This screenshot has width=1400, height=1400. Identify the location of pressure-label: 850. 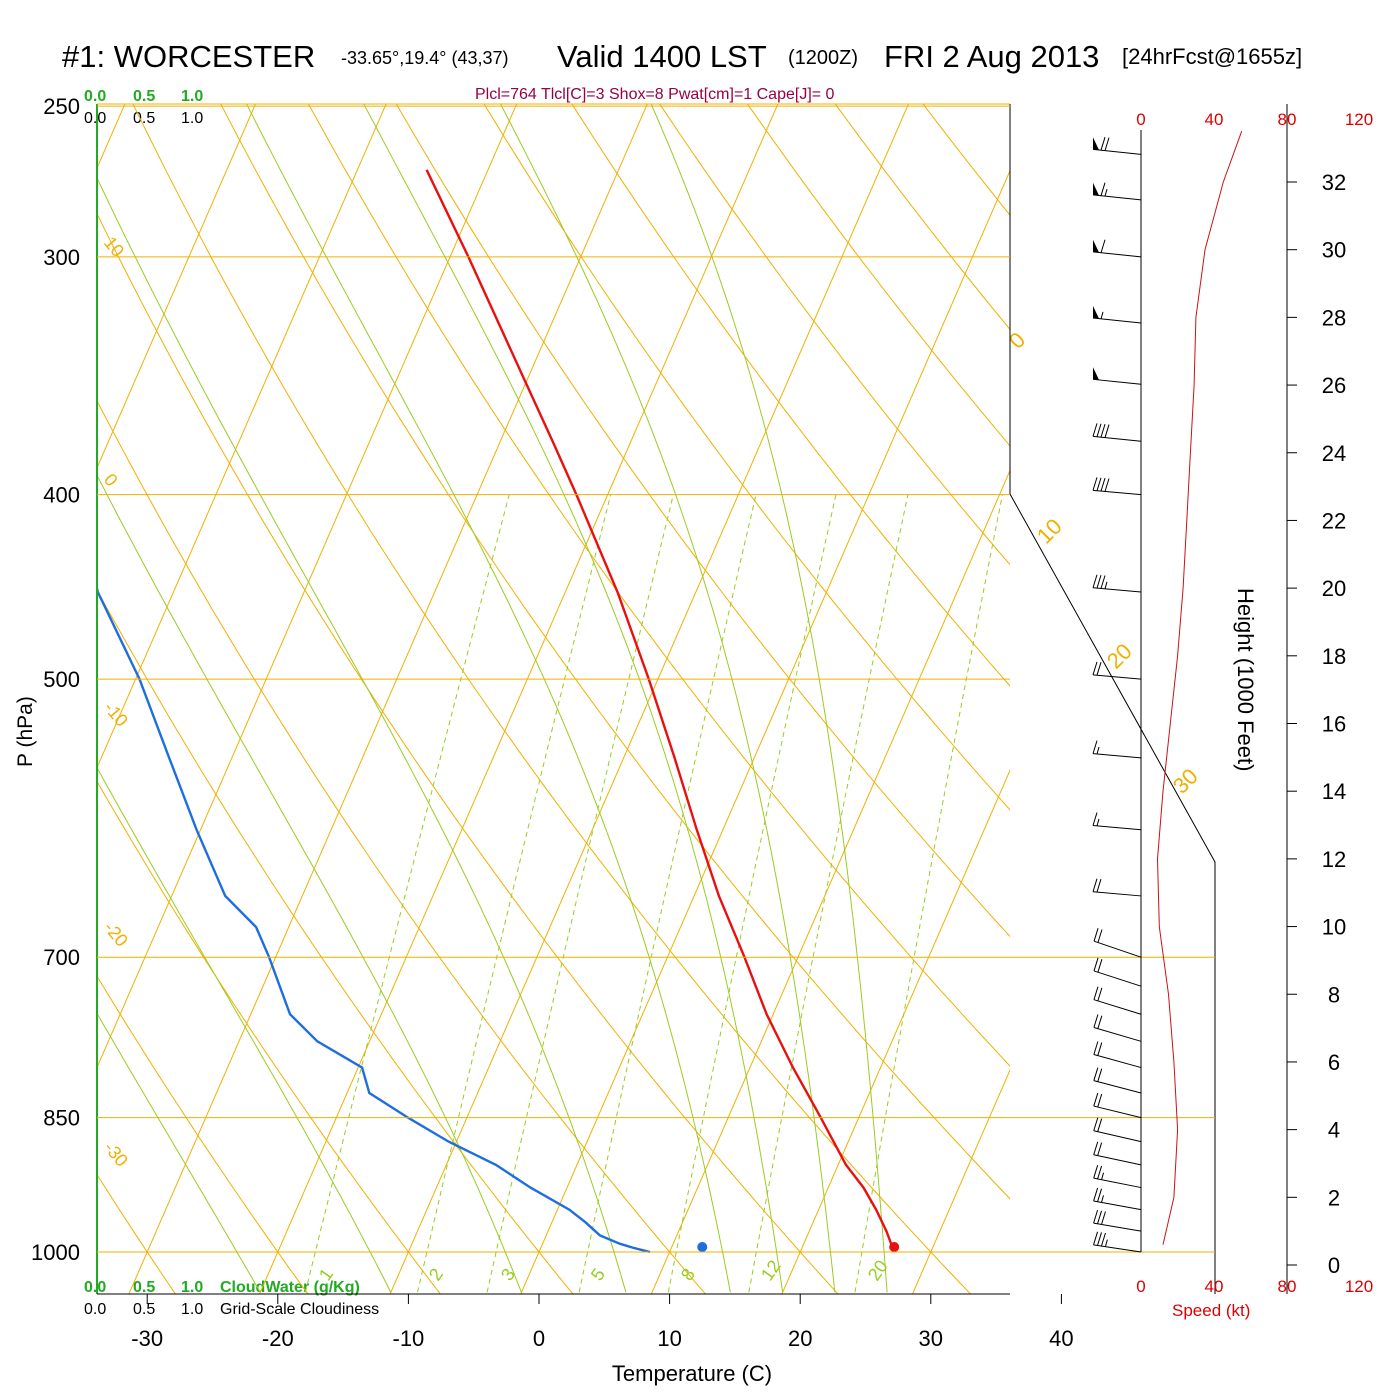
(61, 1118).